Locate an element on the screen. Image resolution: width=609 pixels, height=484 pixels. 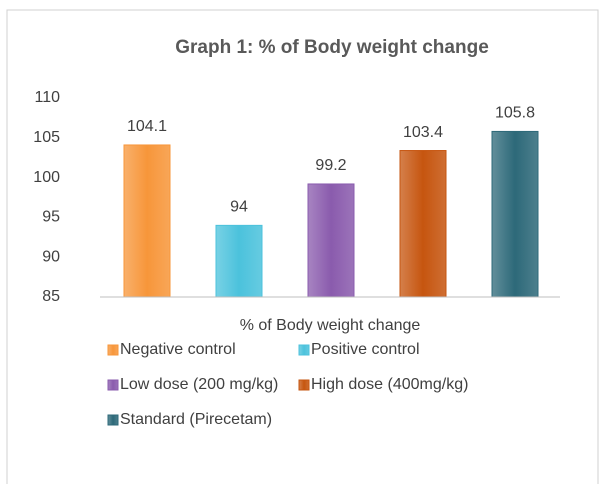
y-tick-label: 110 is located at coordinates (47, 97).